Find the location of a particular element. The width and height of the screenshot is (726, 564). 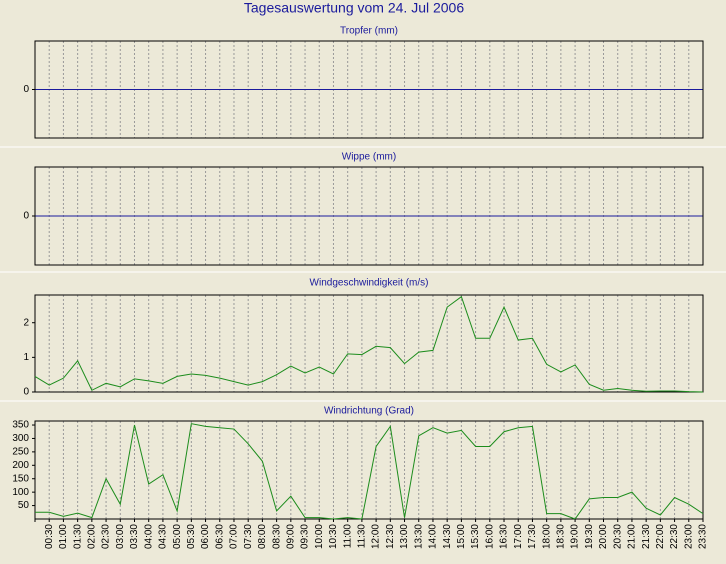

y-tick-label: 300 is located at coordinates (20, 438).